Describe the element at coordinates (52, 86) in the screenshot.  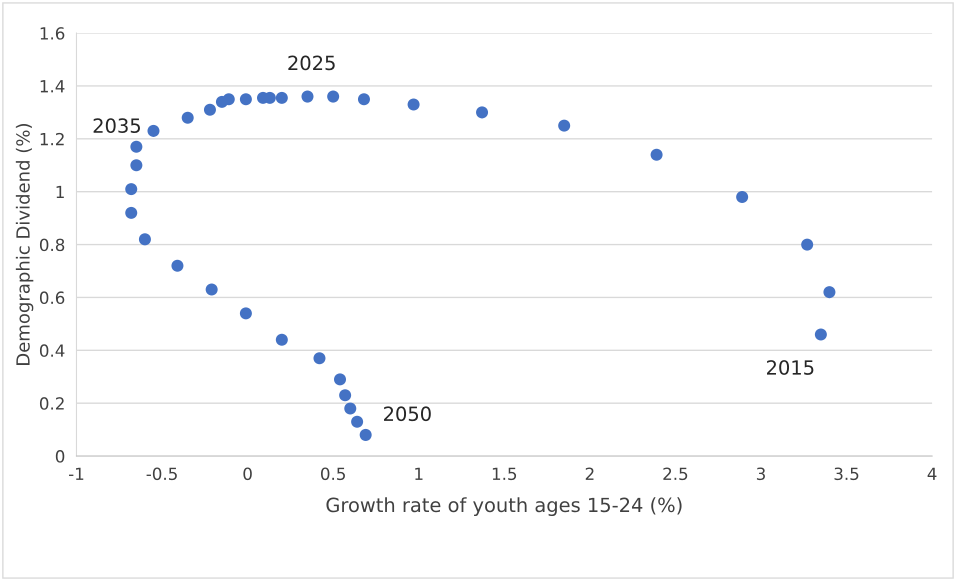
I see `y-tick-label: 1.4` at that location.